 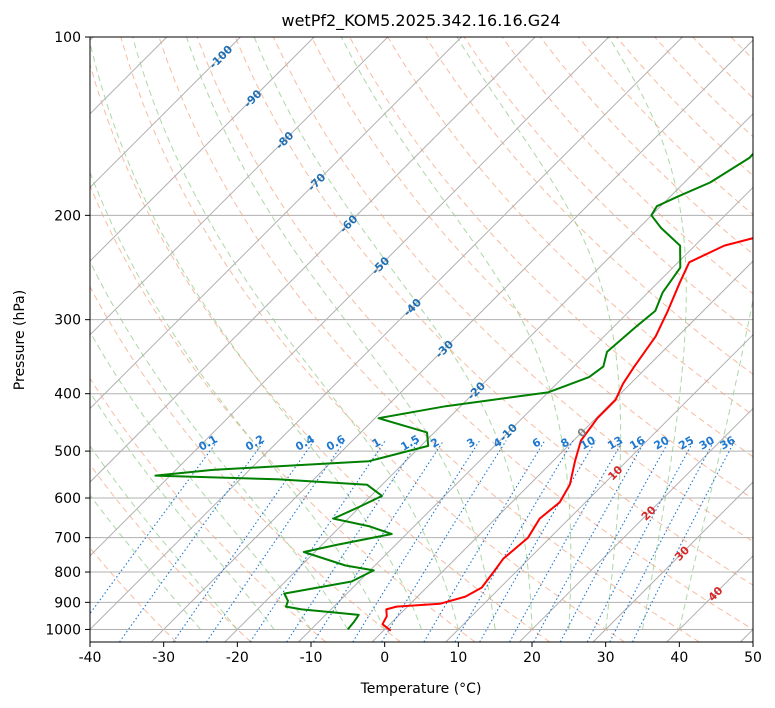 What do you see at coordinates (252, 98) in the screenshot?
I see `isotherm-label: -90` at bounding box center [252, 98].